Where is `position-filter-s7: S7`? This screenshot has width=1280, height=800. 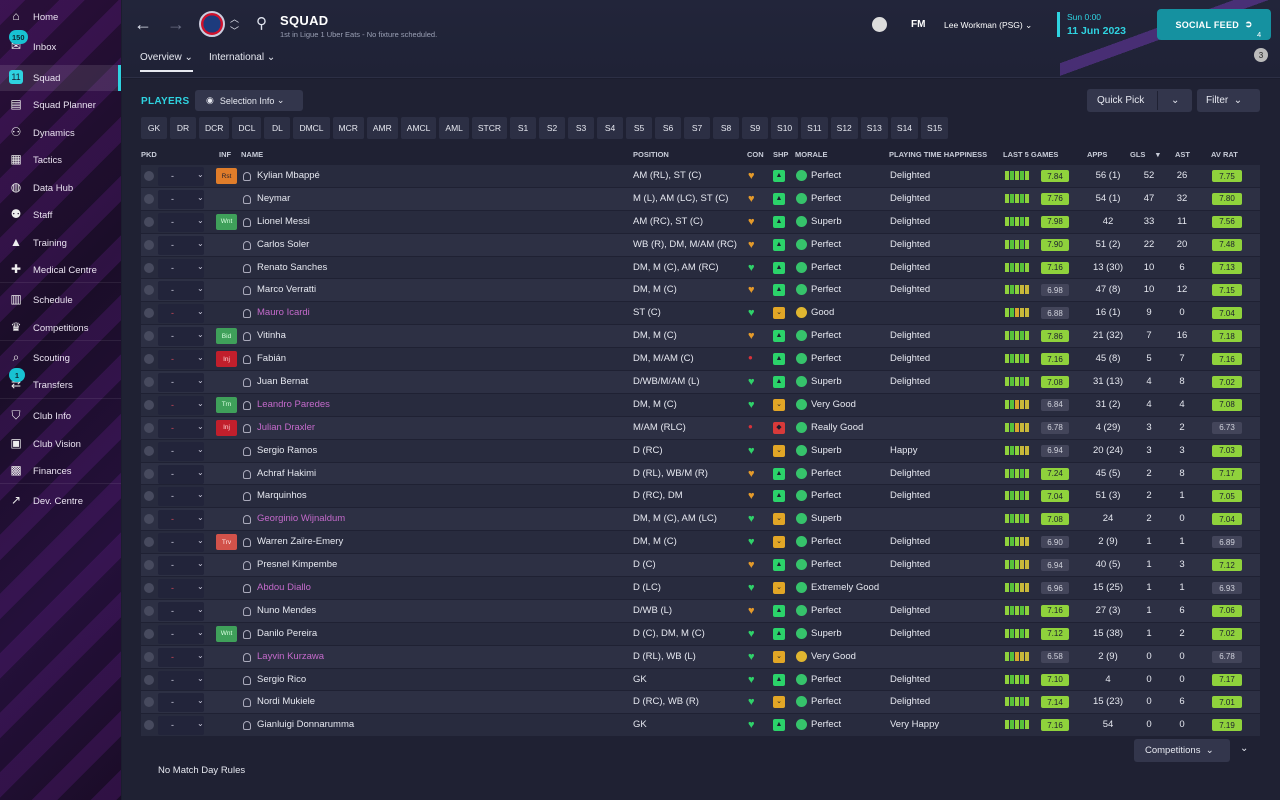 position-filter-s7: S7 is located at coordinates (697, 128).